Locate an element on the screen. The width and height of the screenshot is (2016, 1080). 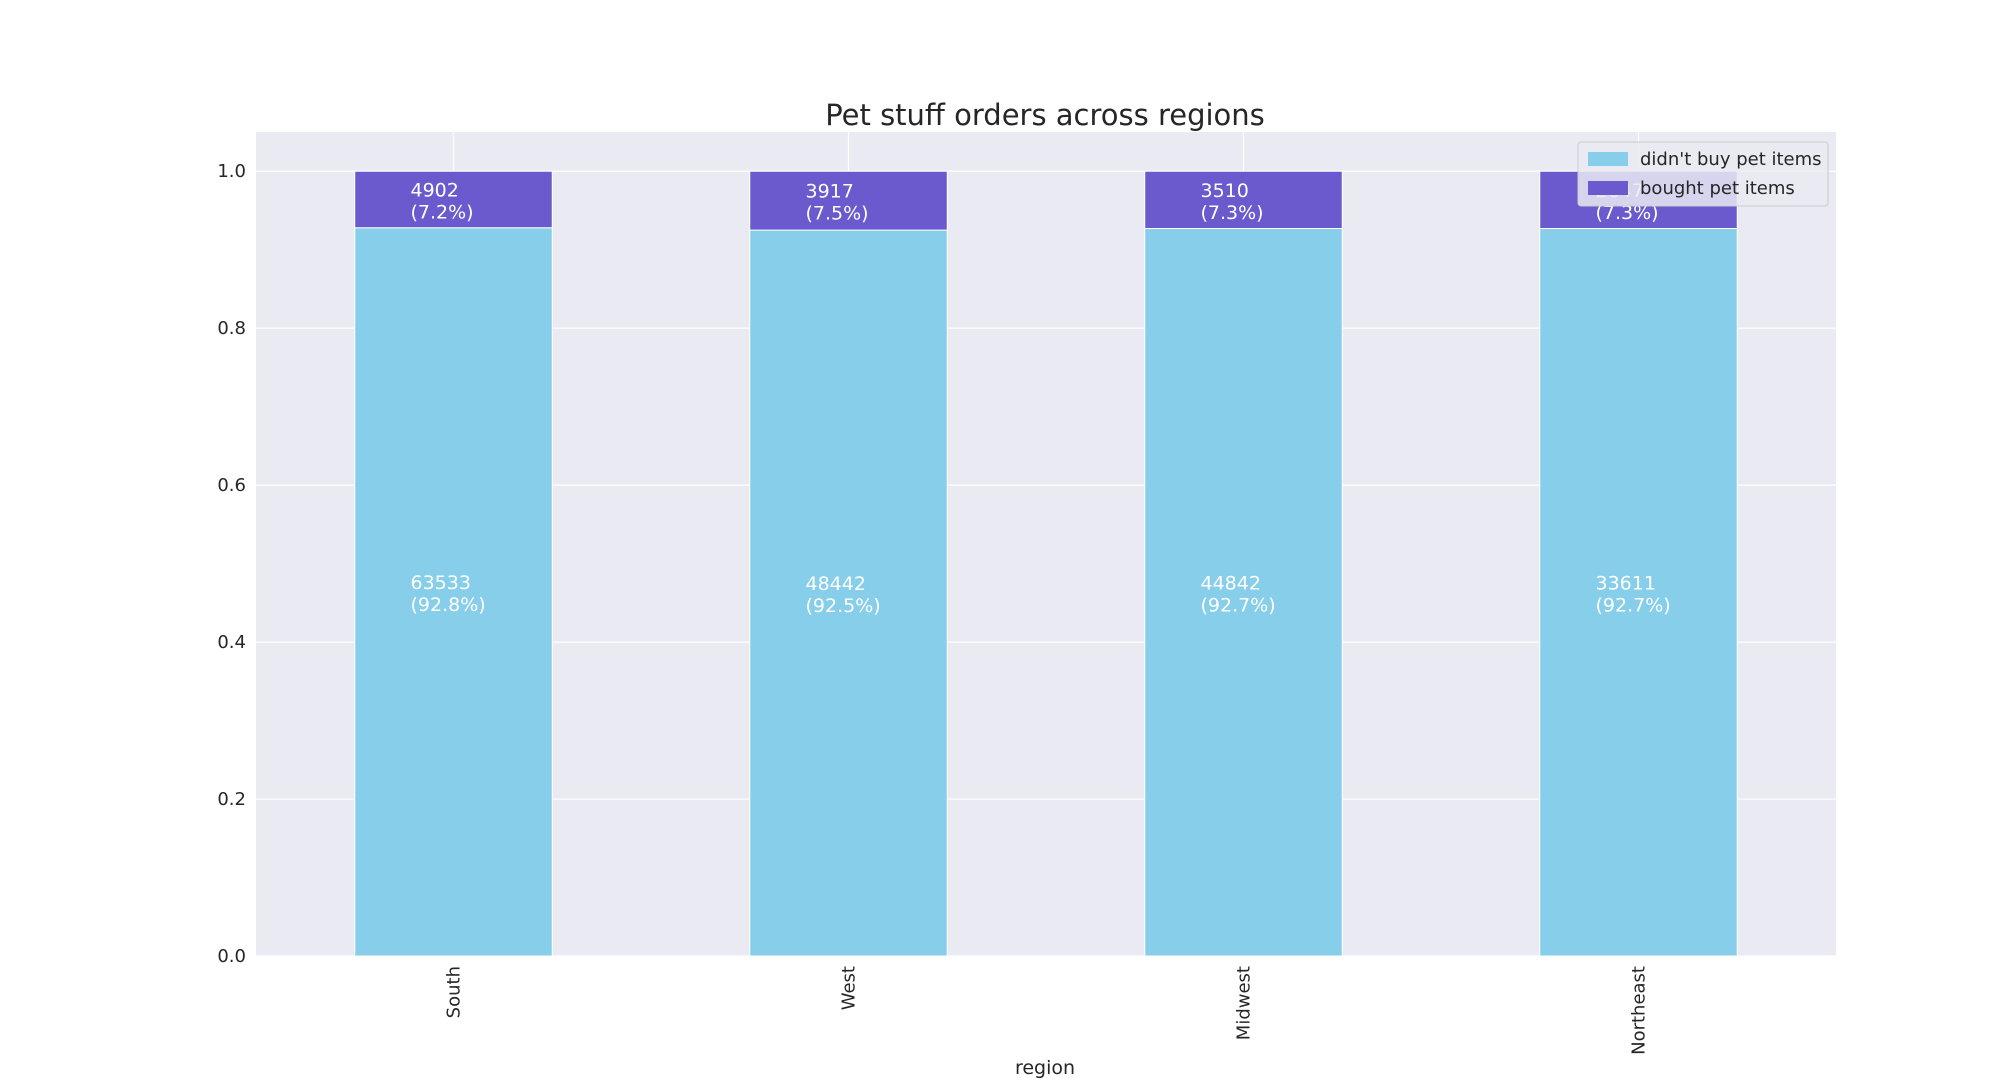
bar-count-label: 48442 is located at coordinates (836, 584).